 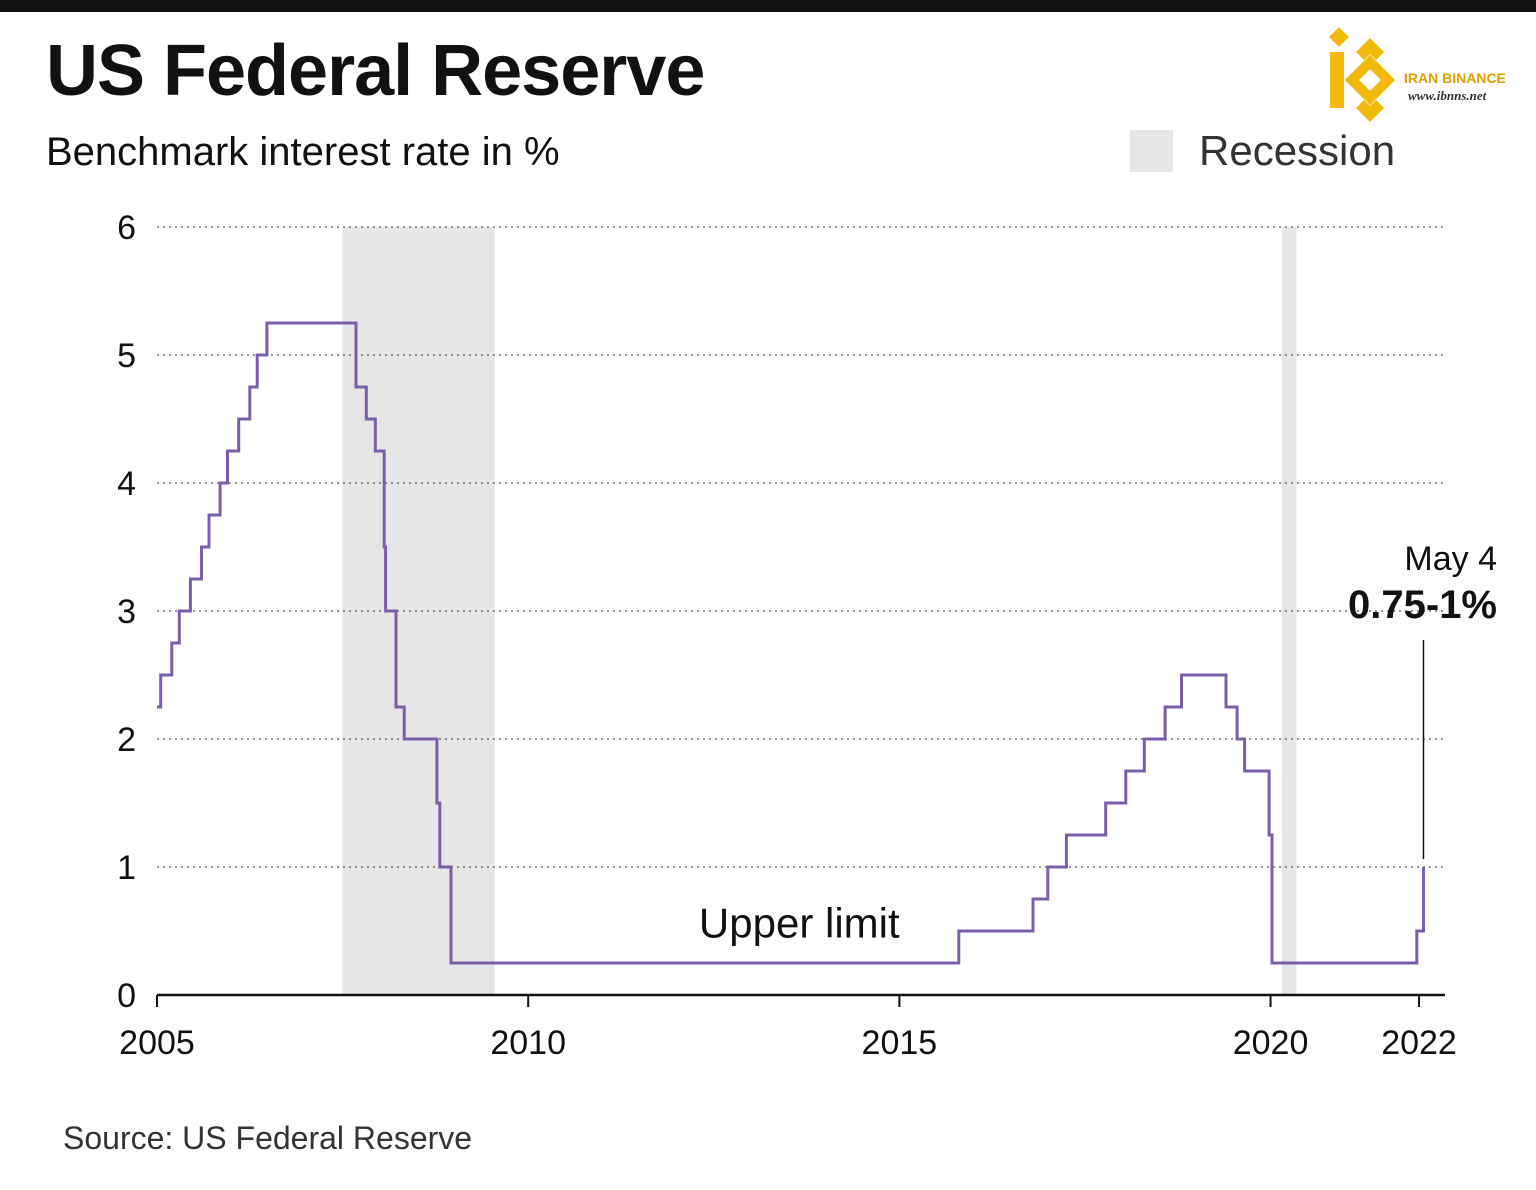 What do you see at coordinates (375, 71) in the screenshot?
I see `chart-title: US Federal Reserve` at bounding box center [375, 71].